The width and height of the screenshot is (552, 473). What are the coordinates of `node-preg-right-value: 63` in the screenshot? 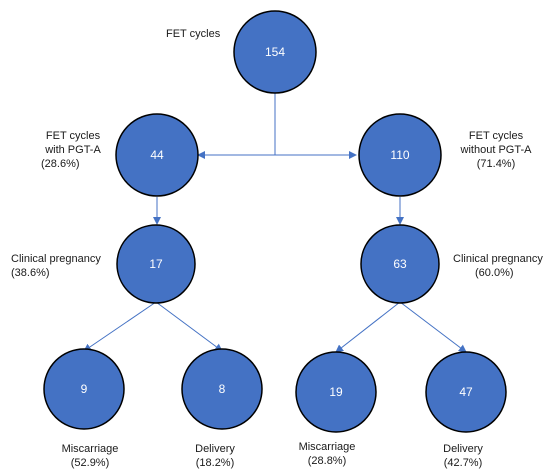 It's located at (400, 264).